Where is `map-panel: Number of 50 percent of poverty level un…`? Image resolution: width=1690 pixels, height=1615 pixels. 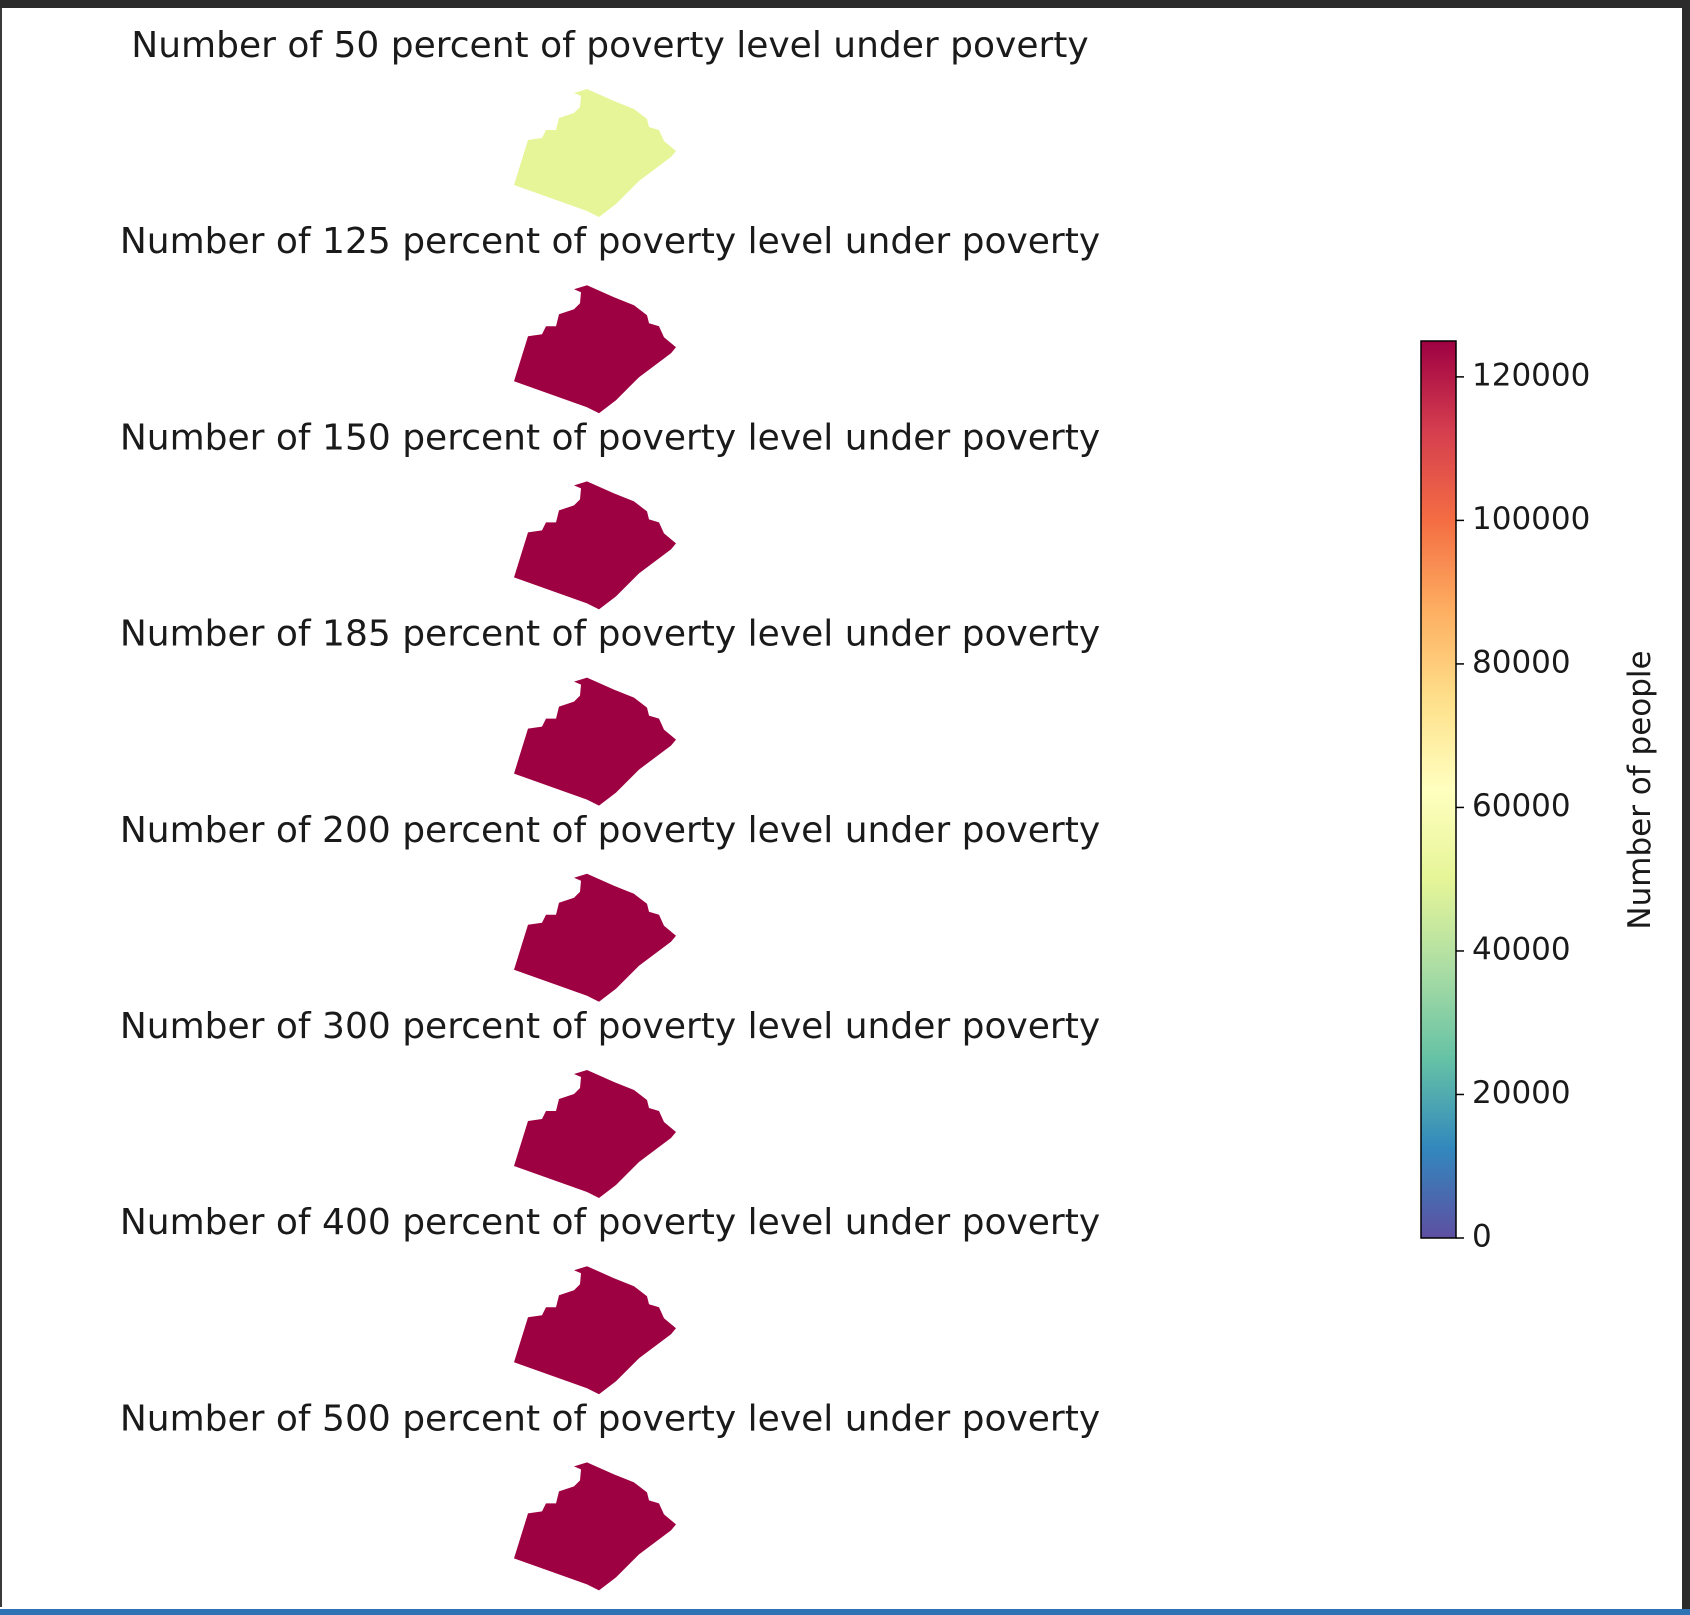
map-panel: Number of 50 percent of poverty level un… is located at coordinates (610, 121).